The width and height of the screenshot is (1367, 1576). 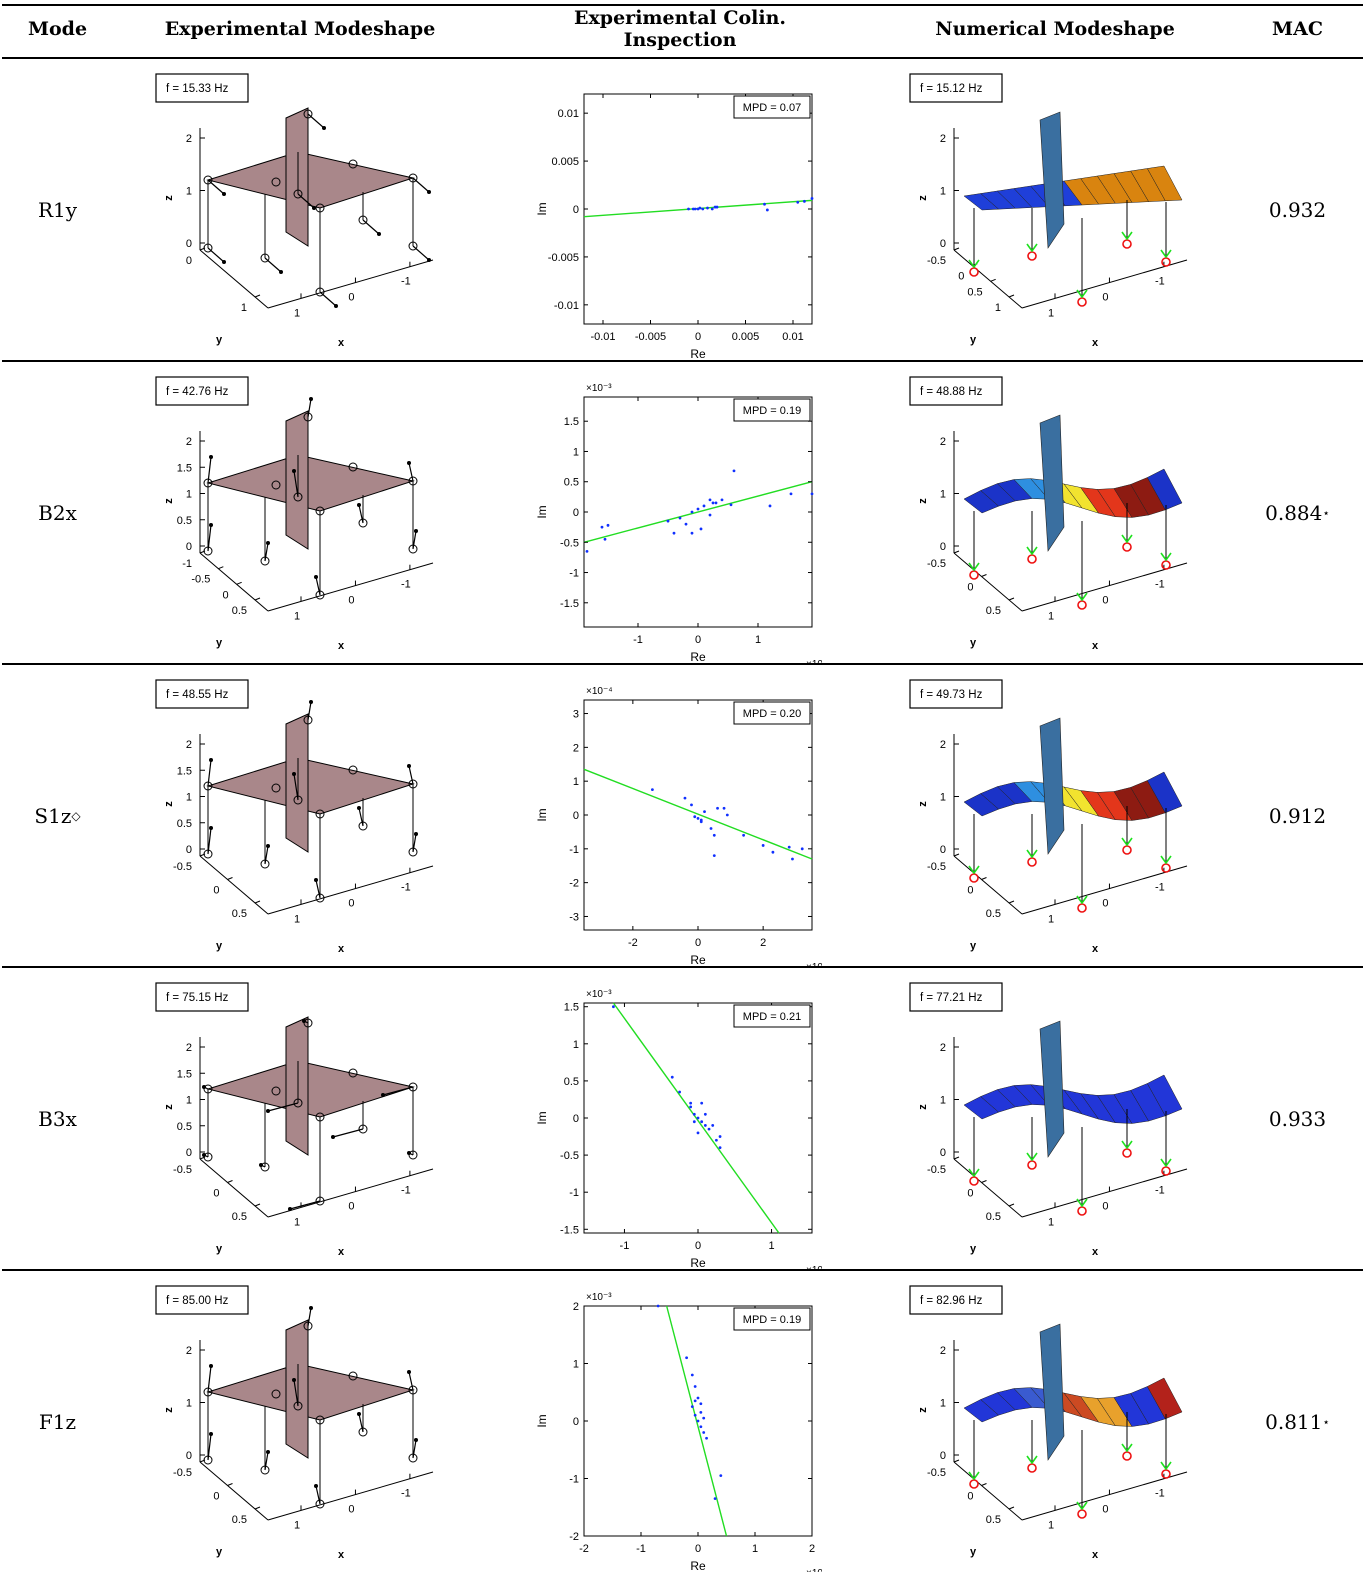 I want to click on x-tick-label: 0, so click(x=698, y=640).